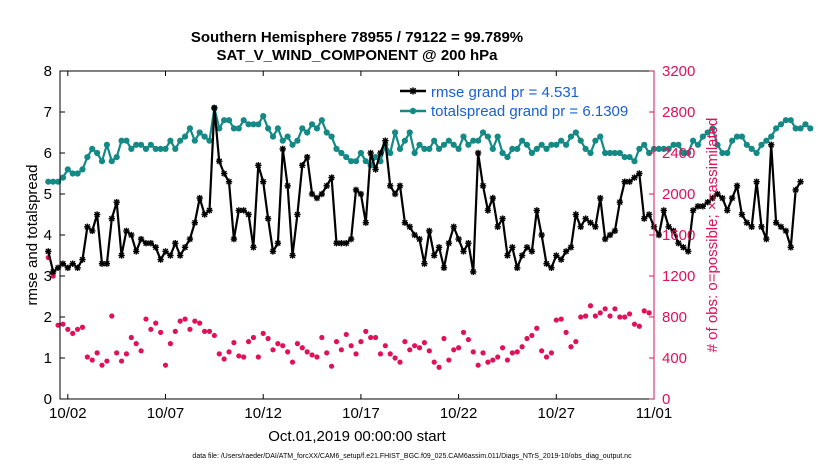 This screenshot has height=470, width=830. What do you see at coordinates (678, 71) in the screenshot?
I see `y-right-tick-label: 3200` at bounding box center [678, 71].